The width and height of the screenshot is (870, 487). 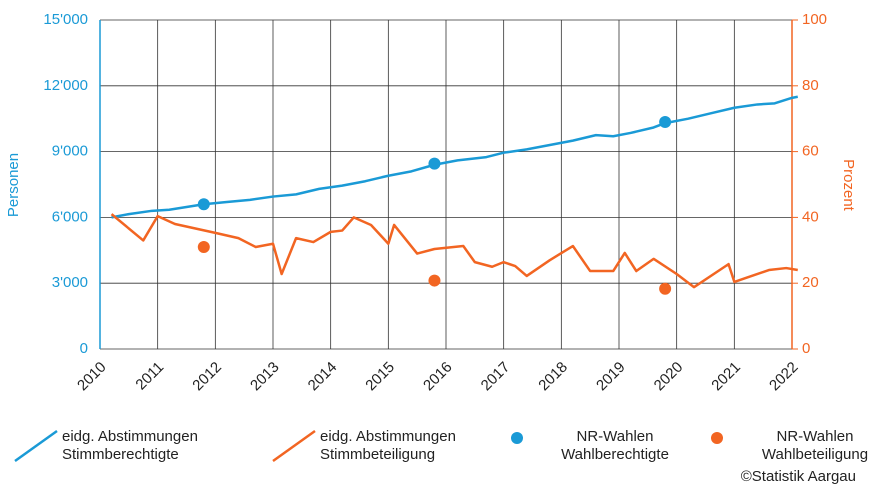 What do you see at coordinates (265, 377) in the screenshot?
I see `x-tick-label: 2013` at bounding box center [265, 377].